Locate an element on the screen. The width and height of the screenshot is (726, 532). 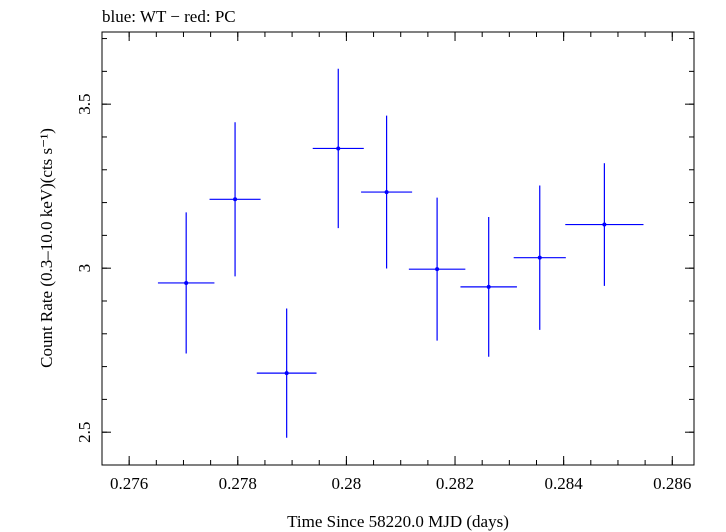
x-axis-label: Time Since 58220.0 MJD (days) is located at coordinates (398, 521).